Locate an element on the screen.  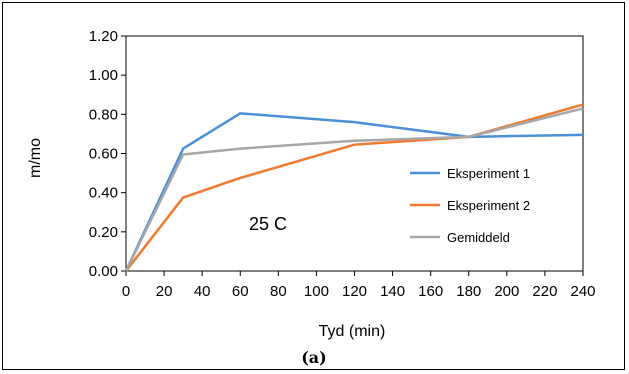
y-tick-label: 0.20 is located at coordinates (103, 232).